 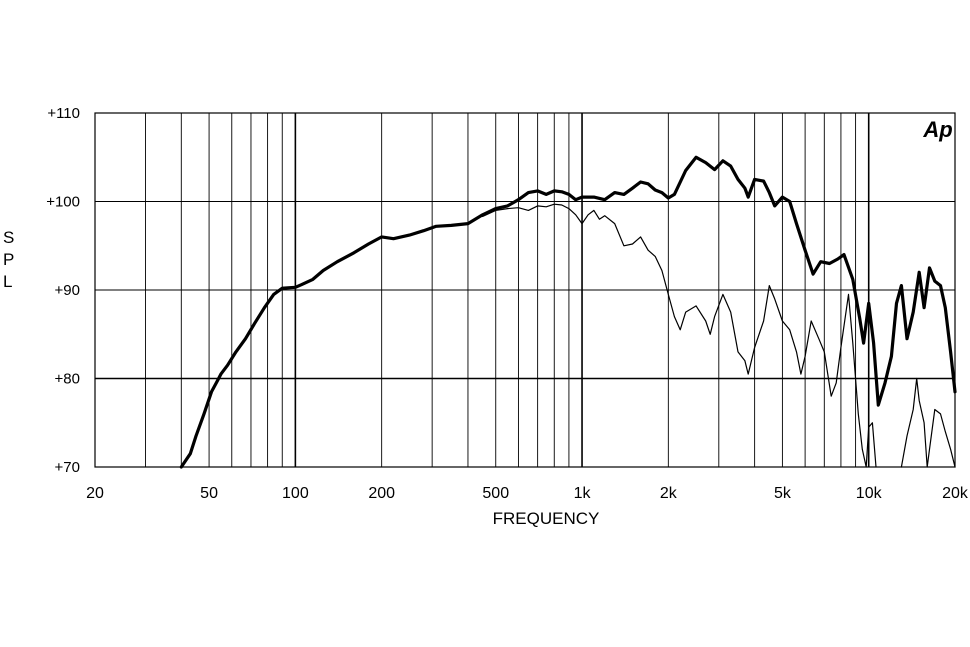 What do you see at coordinates (546, 518) in the screenshot?
I see `x-axis-title: FREQUENCY` at bounding box center [546, 518].